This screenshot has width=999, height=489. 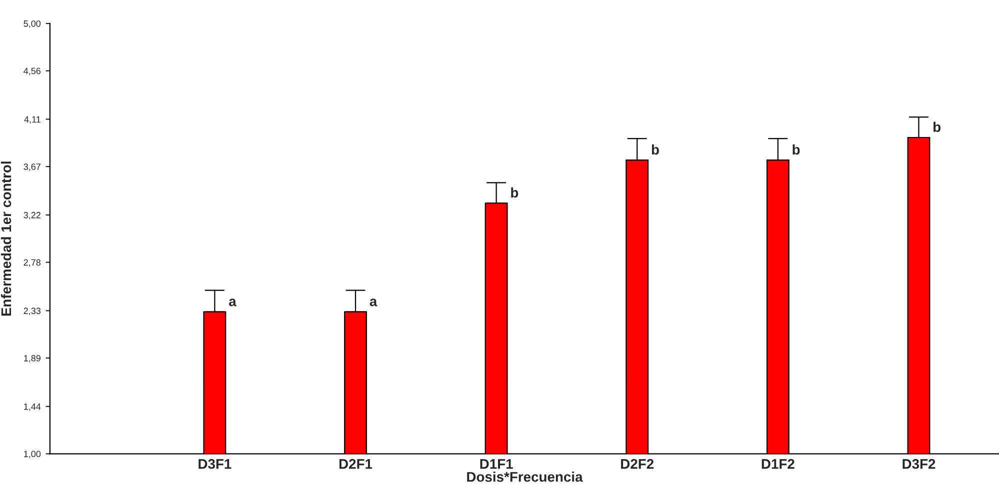 I want to click on x-tick-label: D2F2, so click(x=637, y=464).